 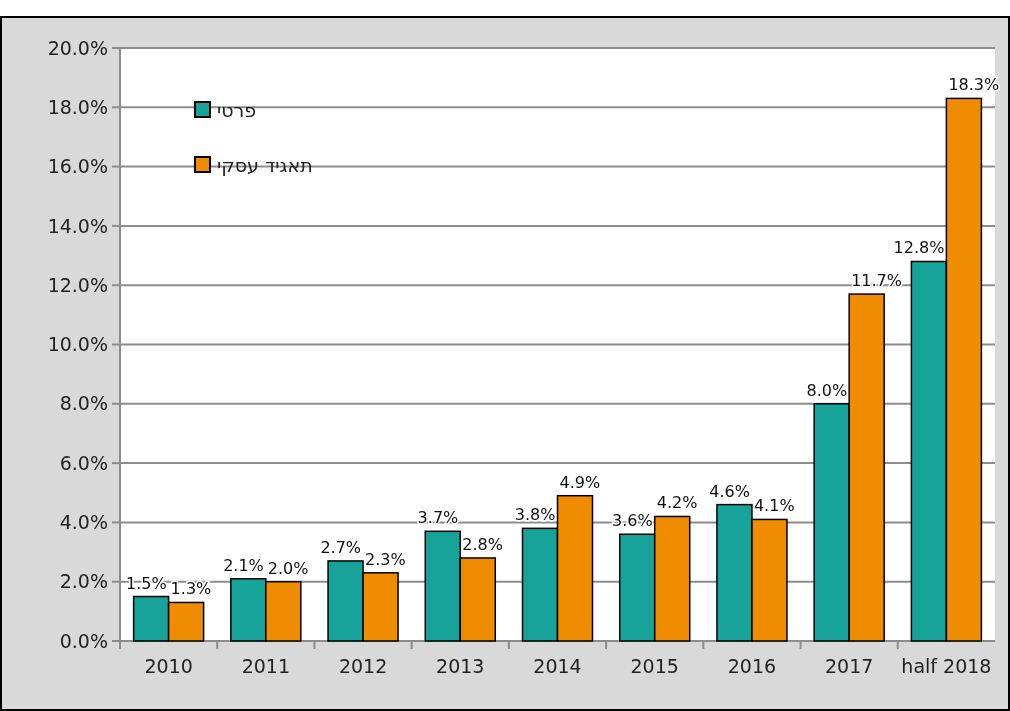 I want to click on data-label: 4.1%, so click(x=774, y=506).